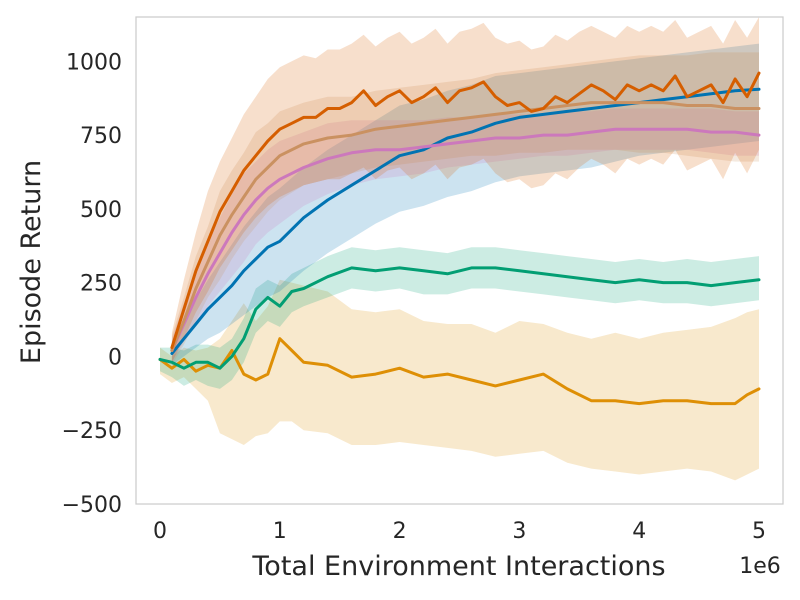 This screenshot has height=600, width=800. What do you see at coordinates (519, 531) in the screenshot?
I see `x-tick-label: 3` at bounding box center [519, 531].